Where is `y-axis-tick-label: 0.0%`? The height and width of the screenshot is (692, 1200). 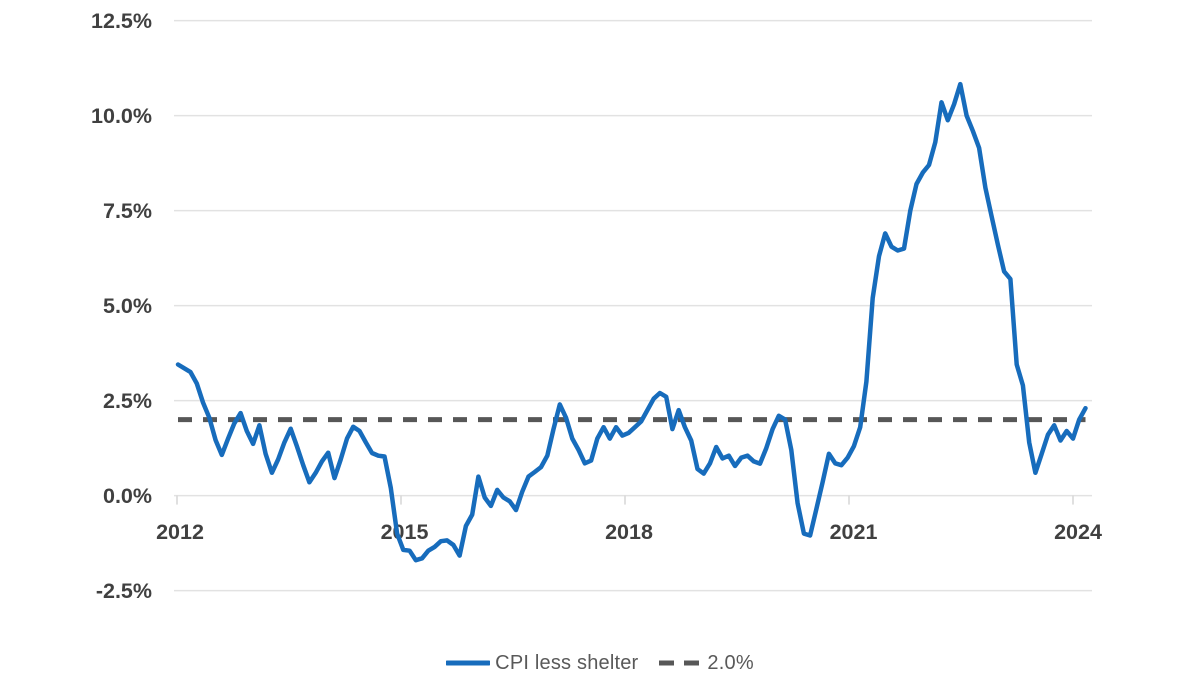
y-axis-tick-label: 0.0% is located at coordinates (127, 496).